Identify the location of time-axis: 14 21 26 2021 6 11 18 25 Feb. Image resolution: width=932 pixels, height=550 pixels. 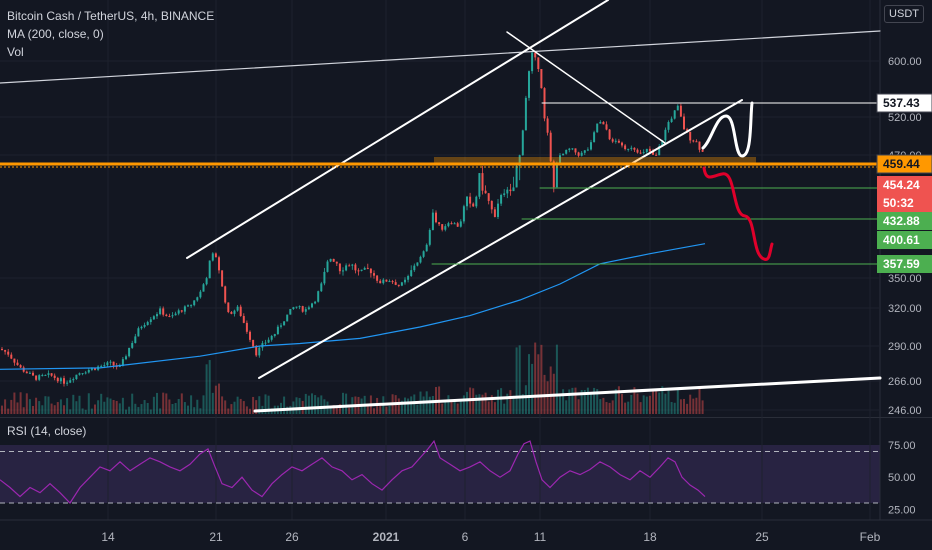
(466, 531).